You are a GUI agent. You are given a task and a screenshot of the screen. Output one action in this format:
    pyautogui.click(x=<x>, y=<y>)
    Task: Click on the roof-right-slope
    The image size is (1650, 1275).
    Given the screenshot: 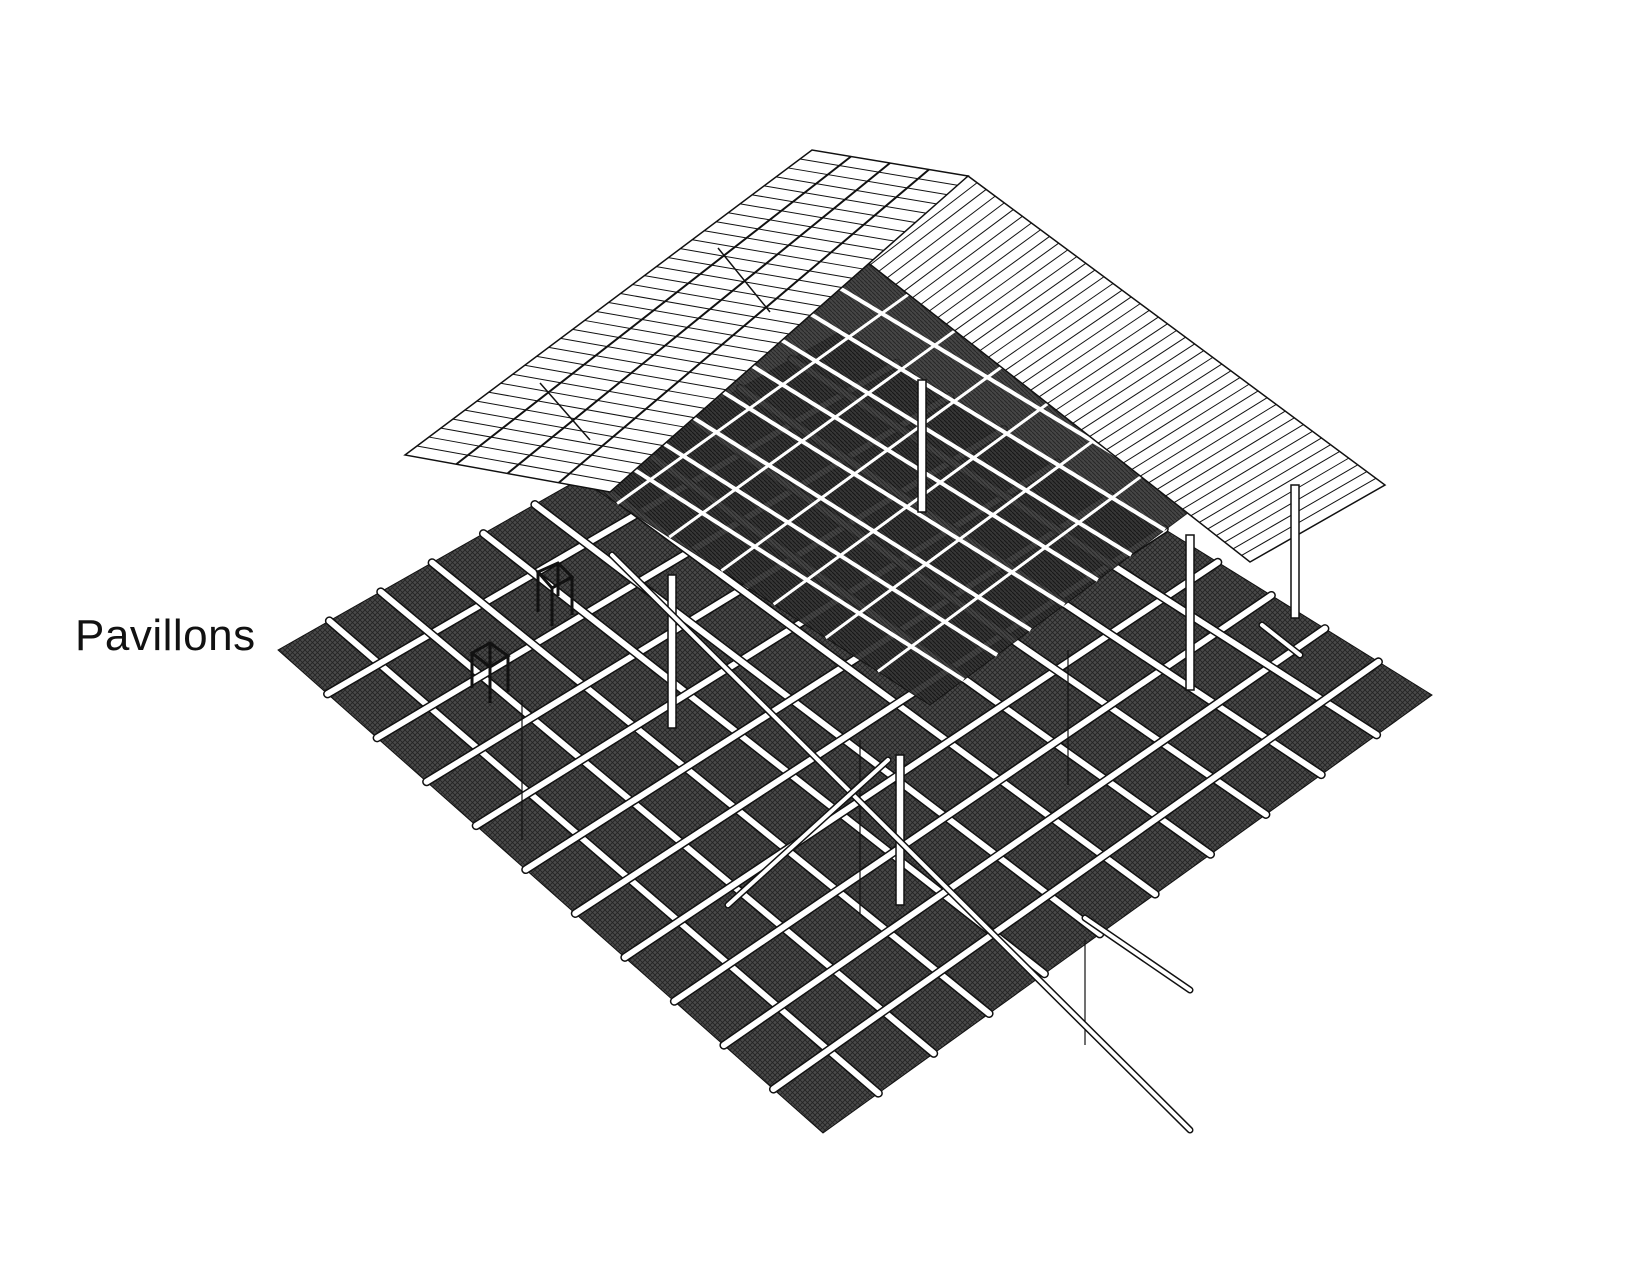 What is the action you would take?
    pyautogui.click(x=1123, y=369)
    